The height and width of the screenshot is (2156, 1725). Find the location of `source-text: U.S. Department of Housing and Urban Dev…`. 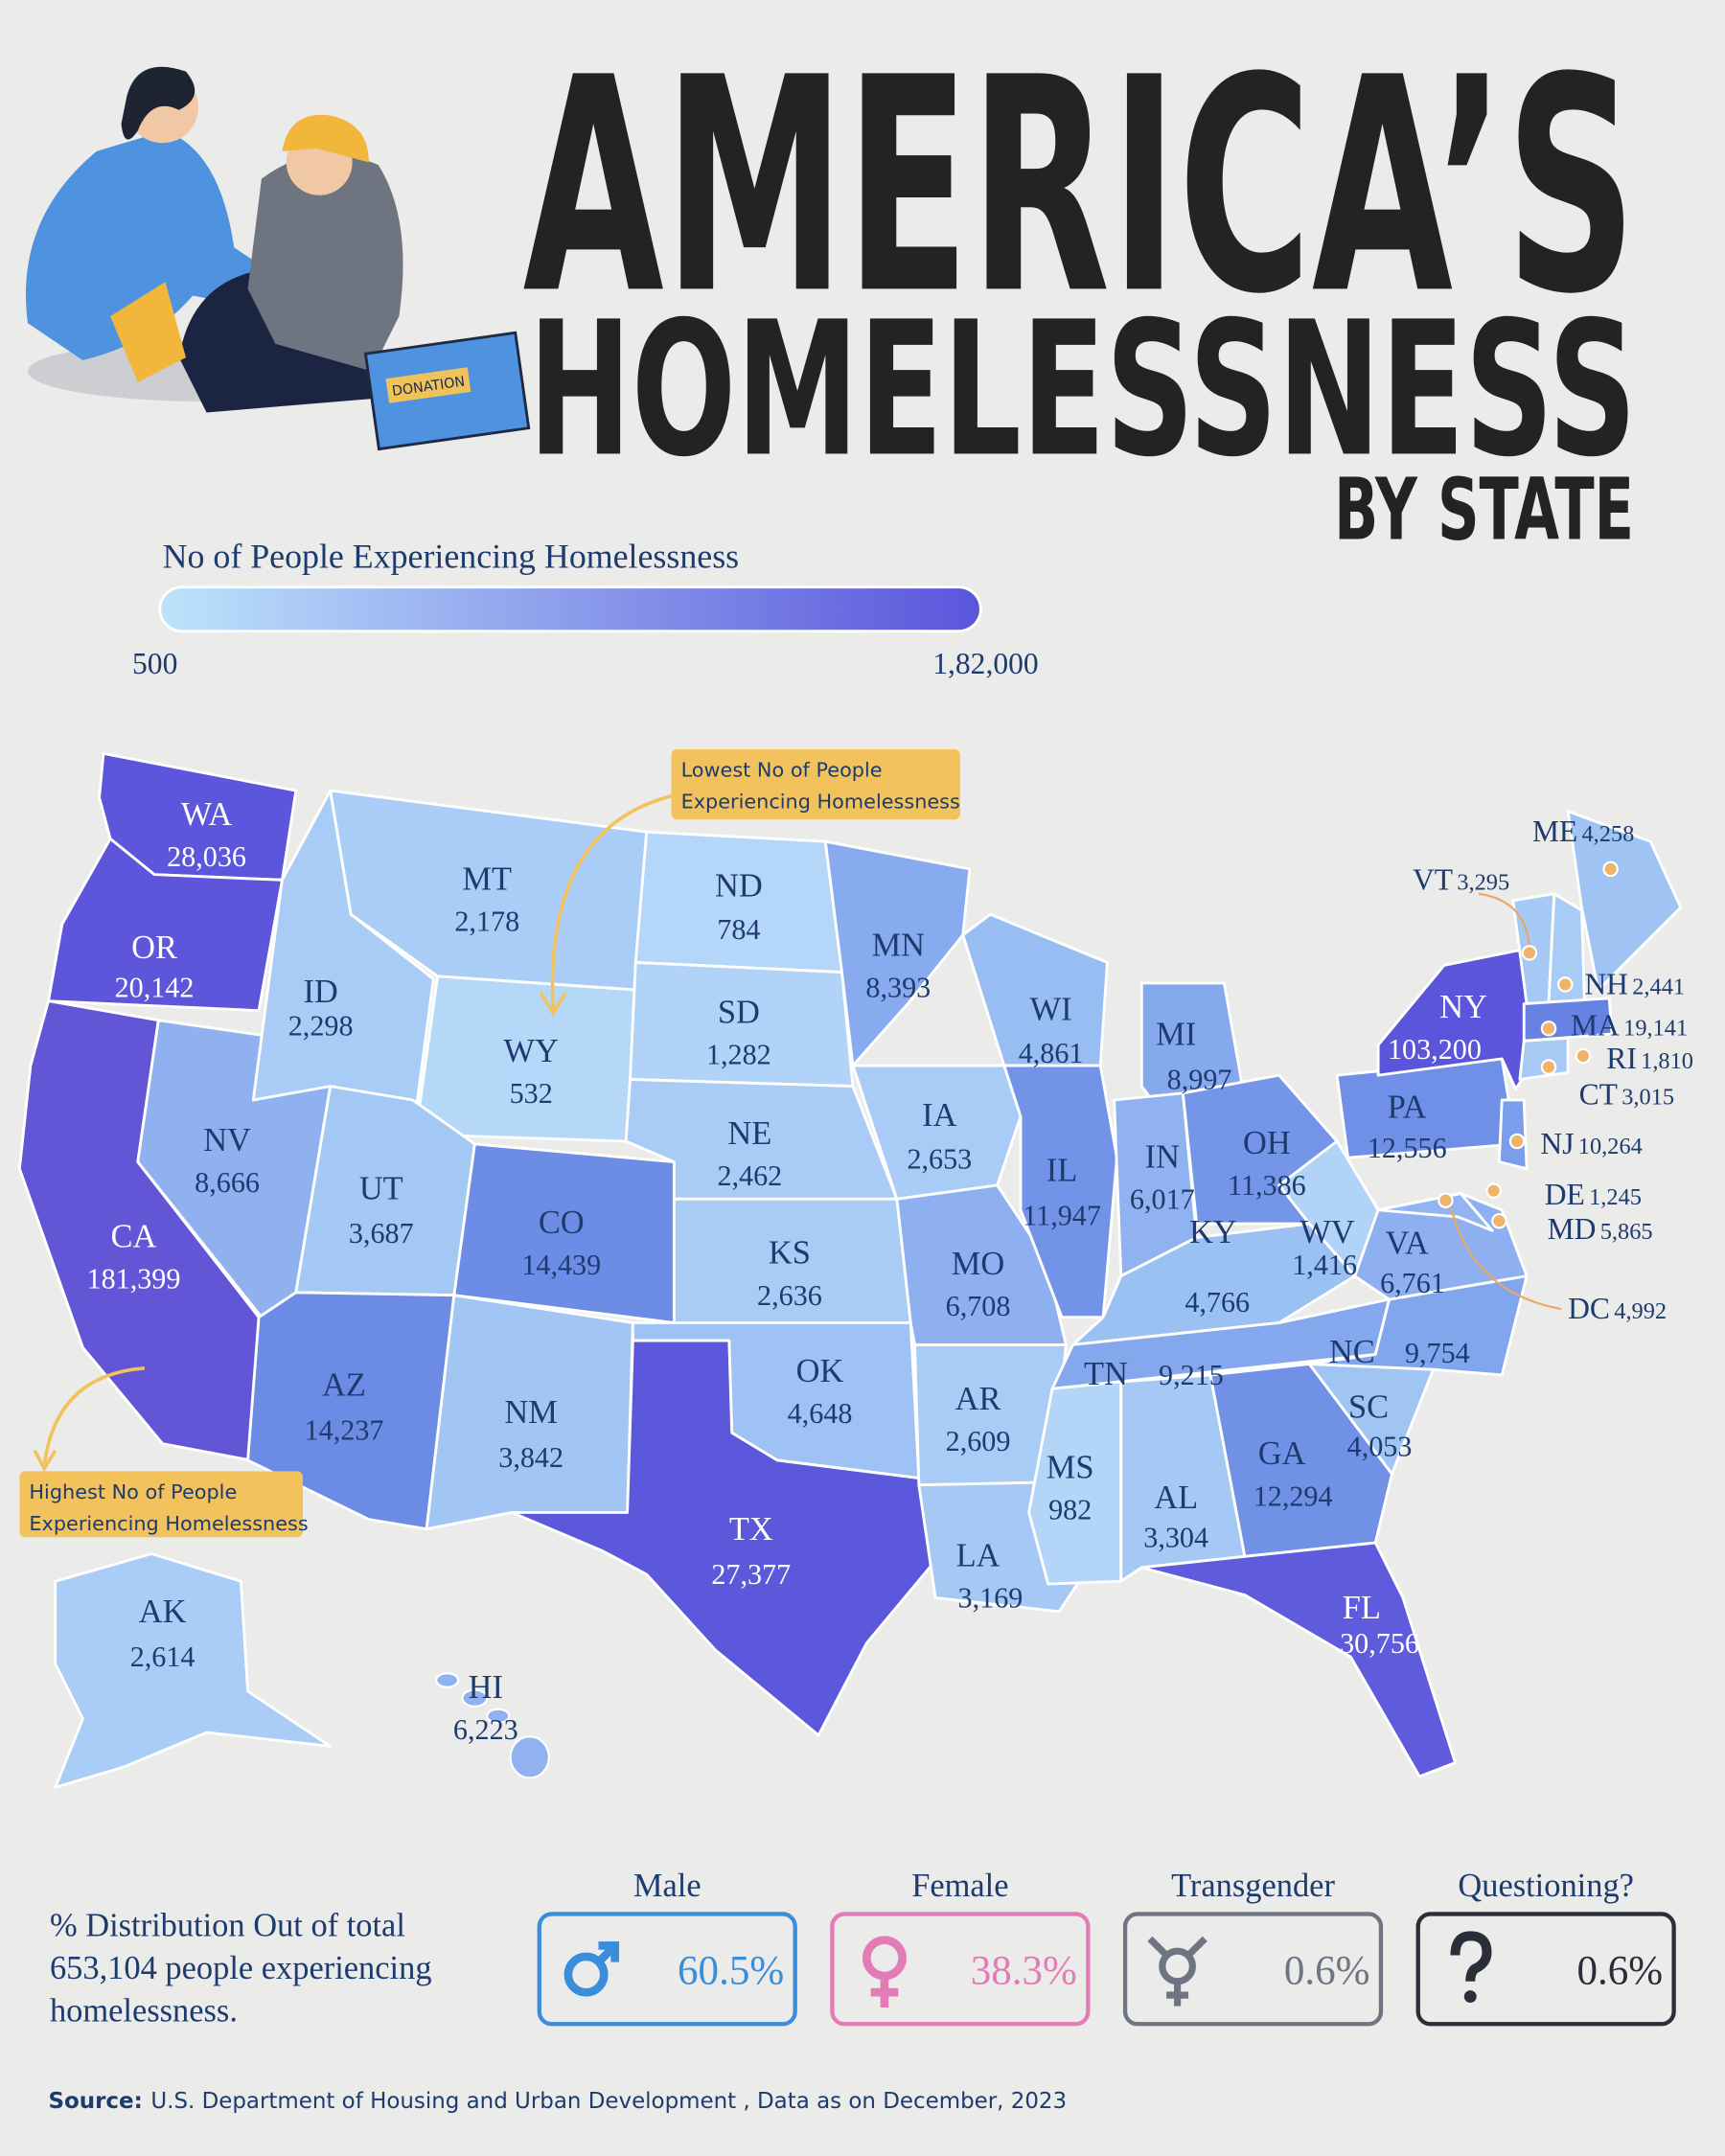

source-text: U.S. Department of Housing and Urban Dev… is located at coordinates (608, 2101).